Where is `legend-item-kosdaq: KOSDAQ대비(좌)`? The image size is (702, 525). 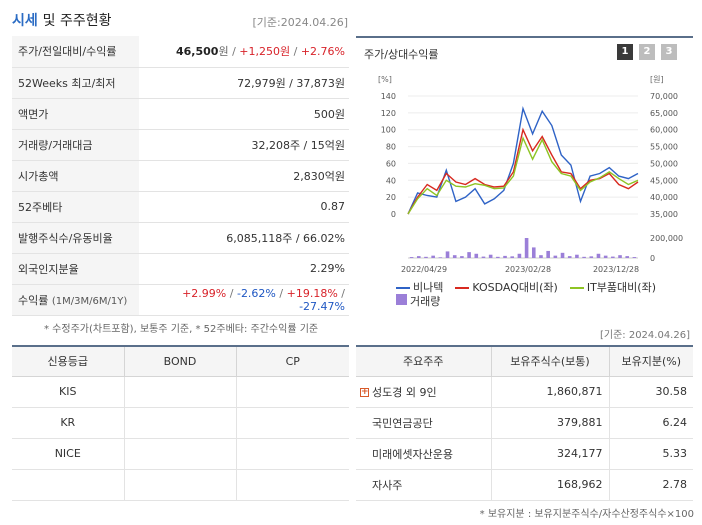
legend-item-kosdaq: KOSDAQ대비(좌) is located at coordinates (506, 287).